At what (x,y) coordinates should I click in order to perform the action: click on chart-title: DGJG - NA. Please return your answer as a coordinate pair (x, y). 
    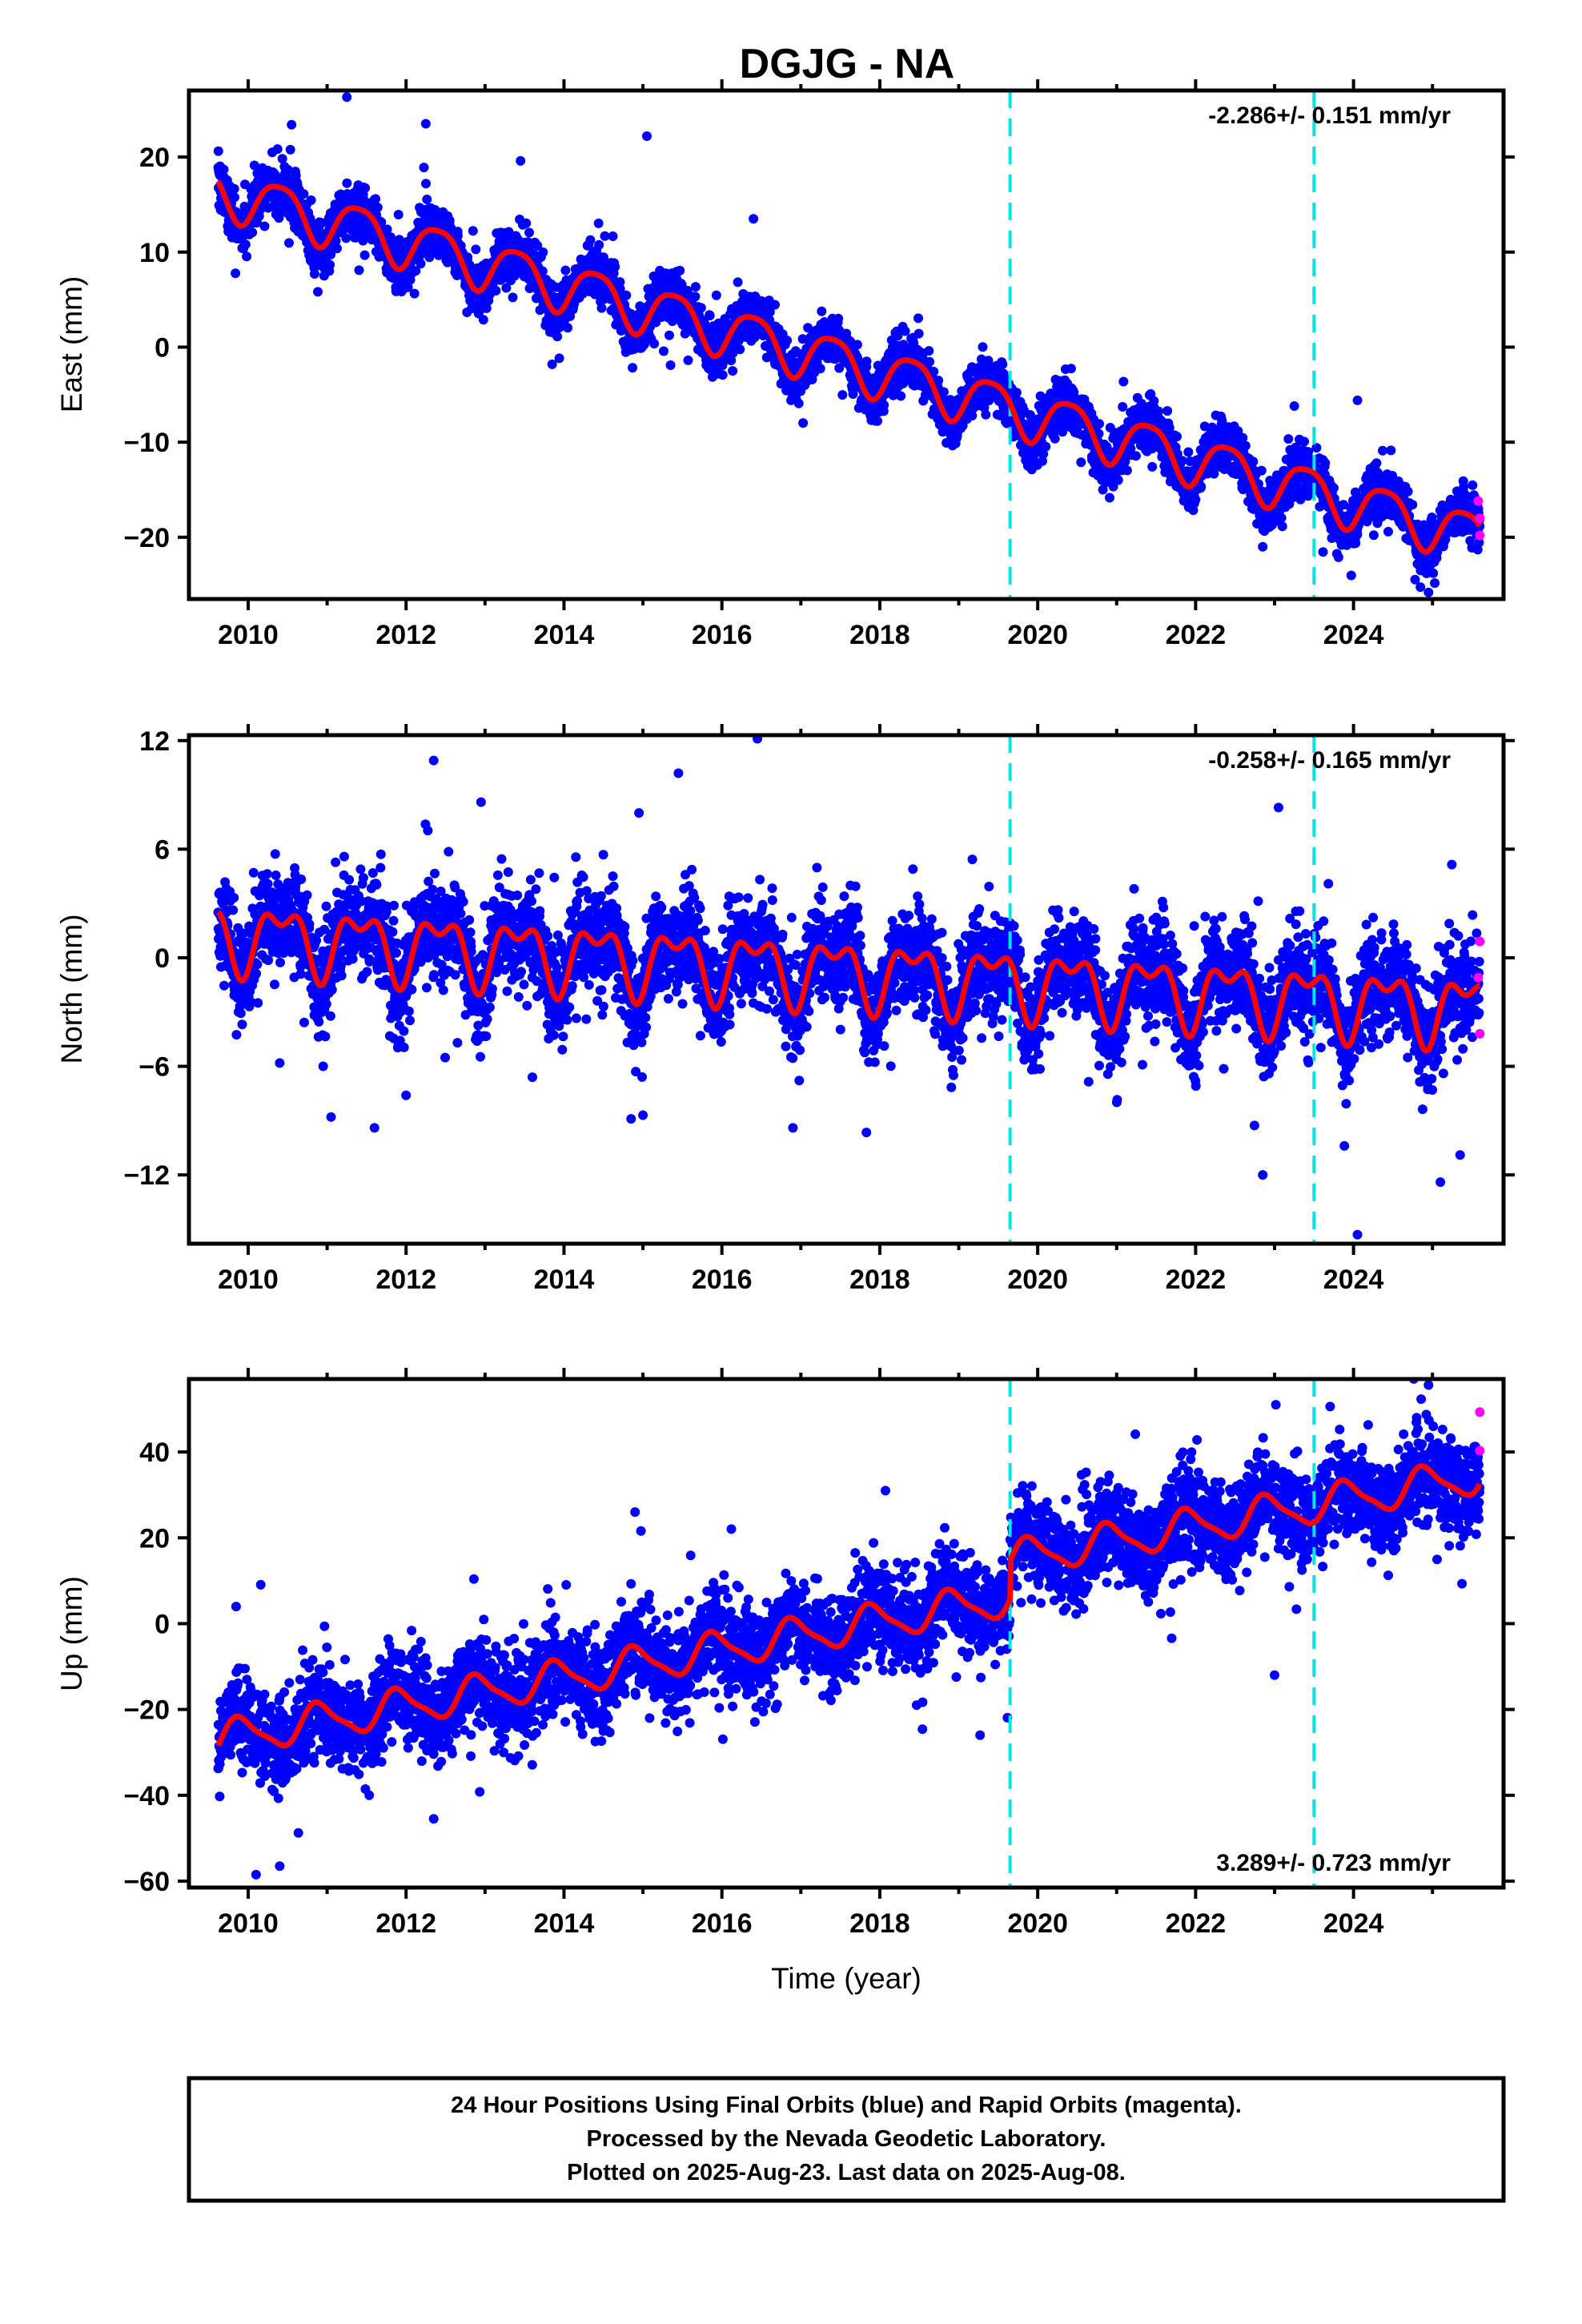
    Looking at the image, I should click on (847, 64).